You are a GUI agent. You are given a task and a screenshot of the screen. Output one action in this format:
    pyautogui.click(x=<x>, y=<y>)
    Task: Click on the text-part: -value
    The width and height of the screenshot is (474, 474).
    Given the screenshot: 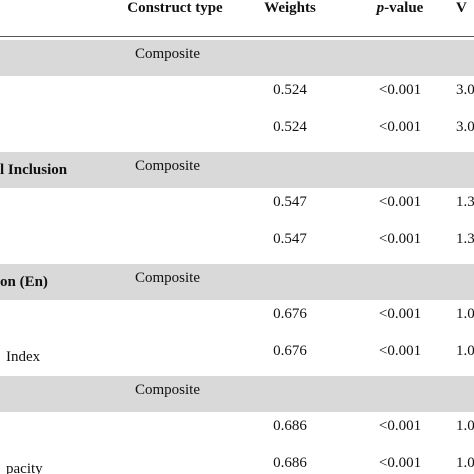 What is the action you would take?
    pyautogui.click(x=404, y=8)
    